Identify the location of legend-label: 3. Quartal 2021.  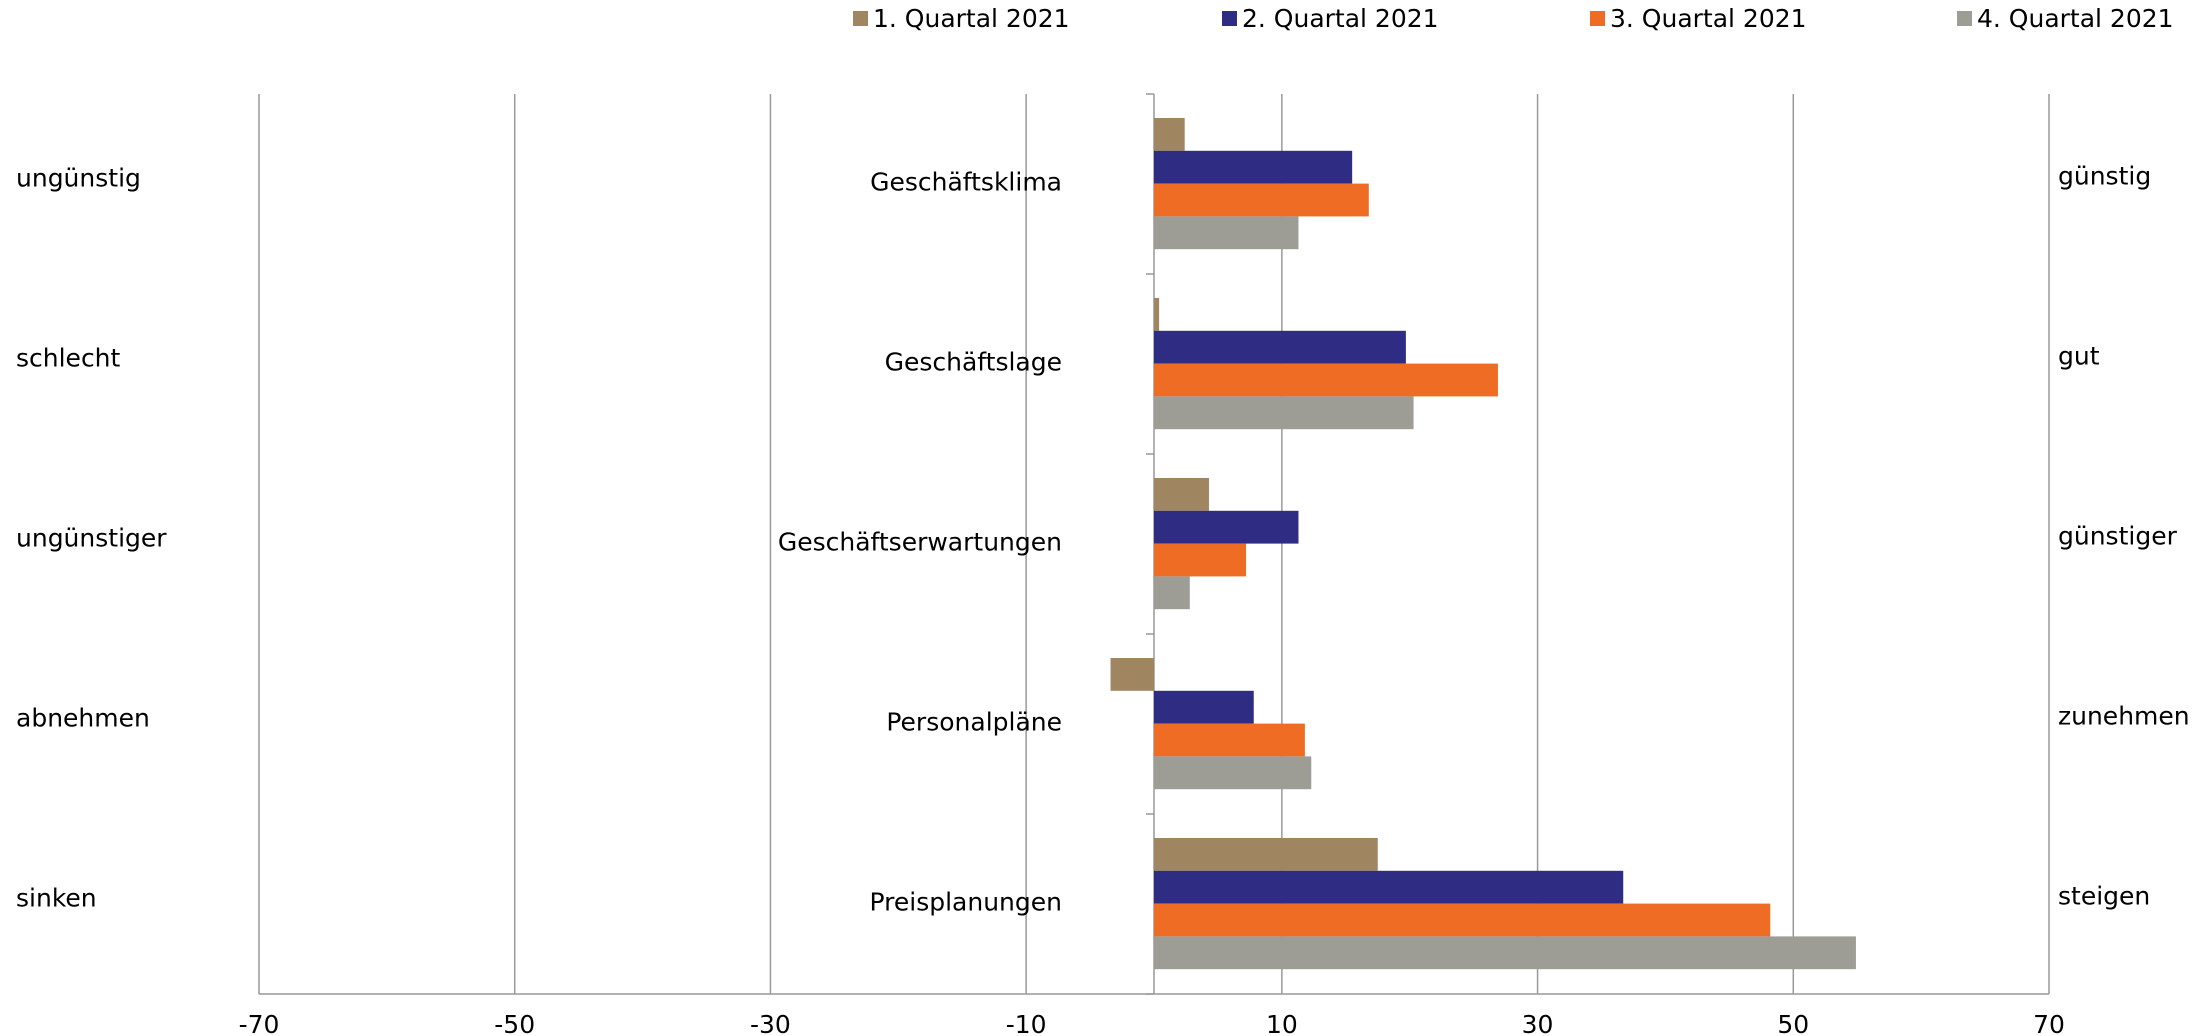
(1708, 18).